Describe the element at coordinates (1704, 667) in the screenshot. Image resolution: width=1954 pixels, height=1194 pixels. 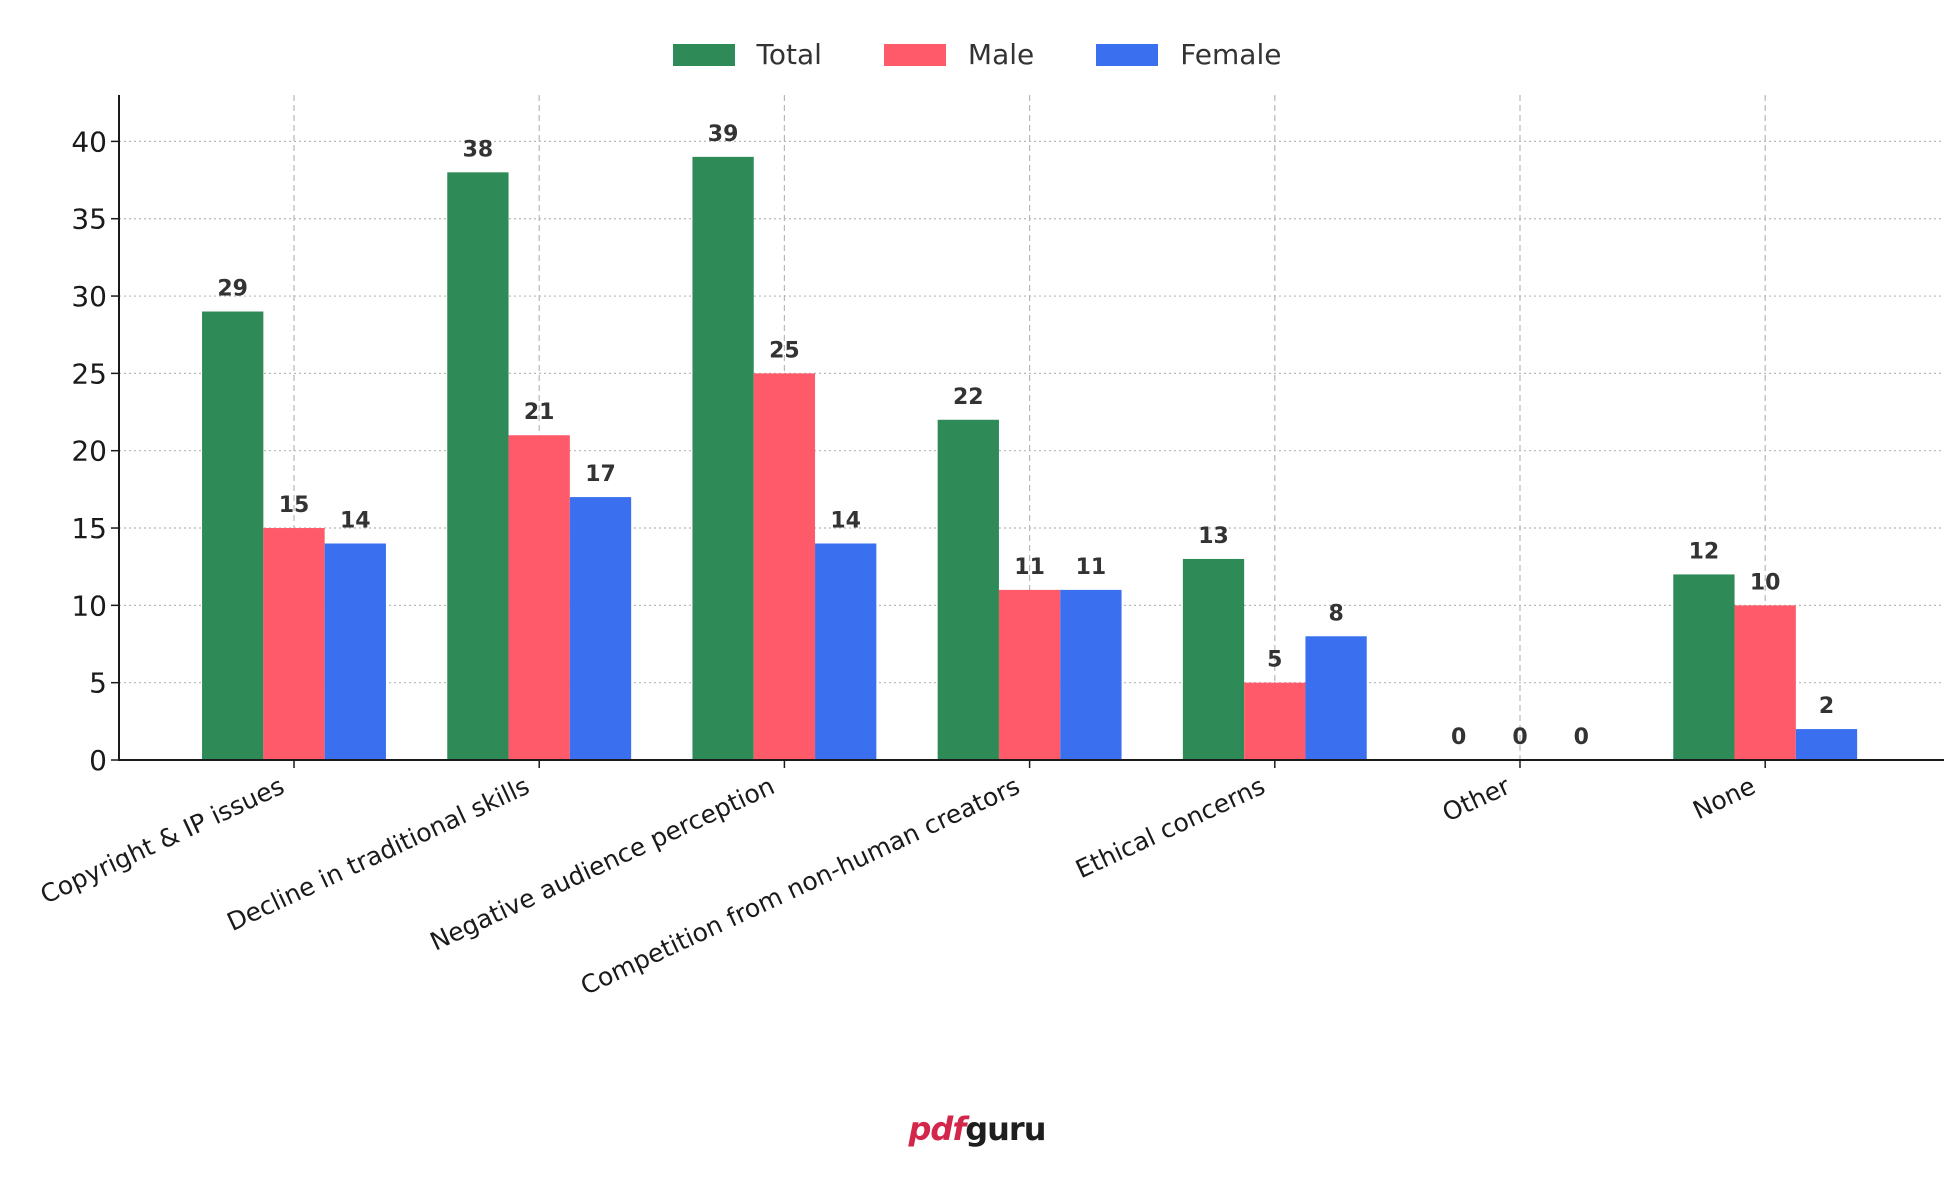
I see `bar-total-none` at that location.